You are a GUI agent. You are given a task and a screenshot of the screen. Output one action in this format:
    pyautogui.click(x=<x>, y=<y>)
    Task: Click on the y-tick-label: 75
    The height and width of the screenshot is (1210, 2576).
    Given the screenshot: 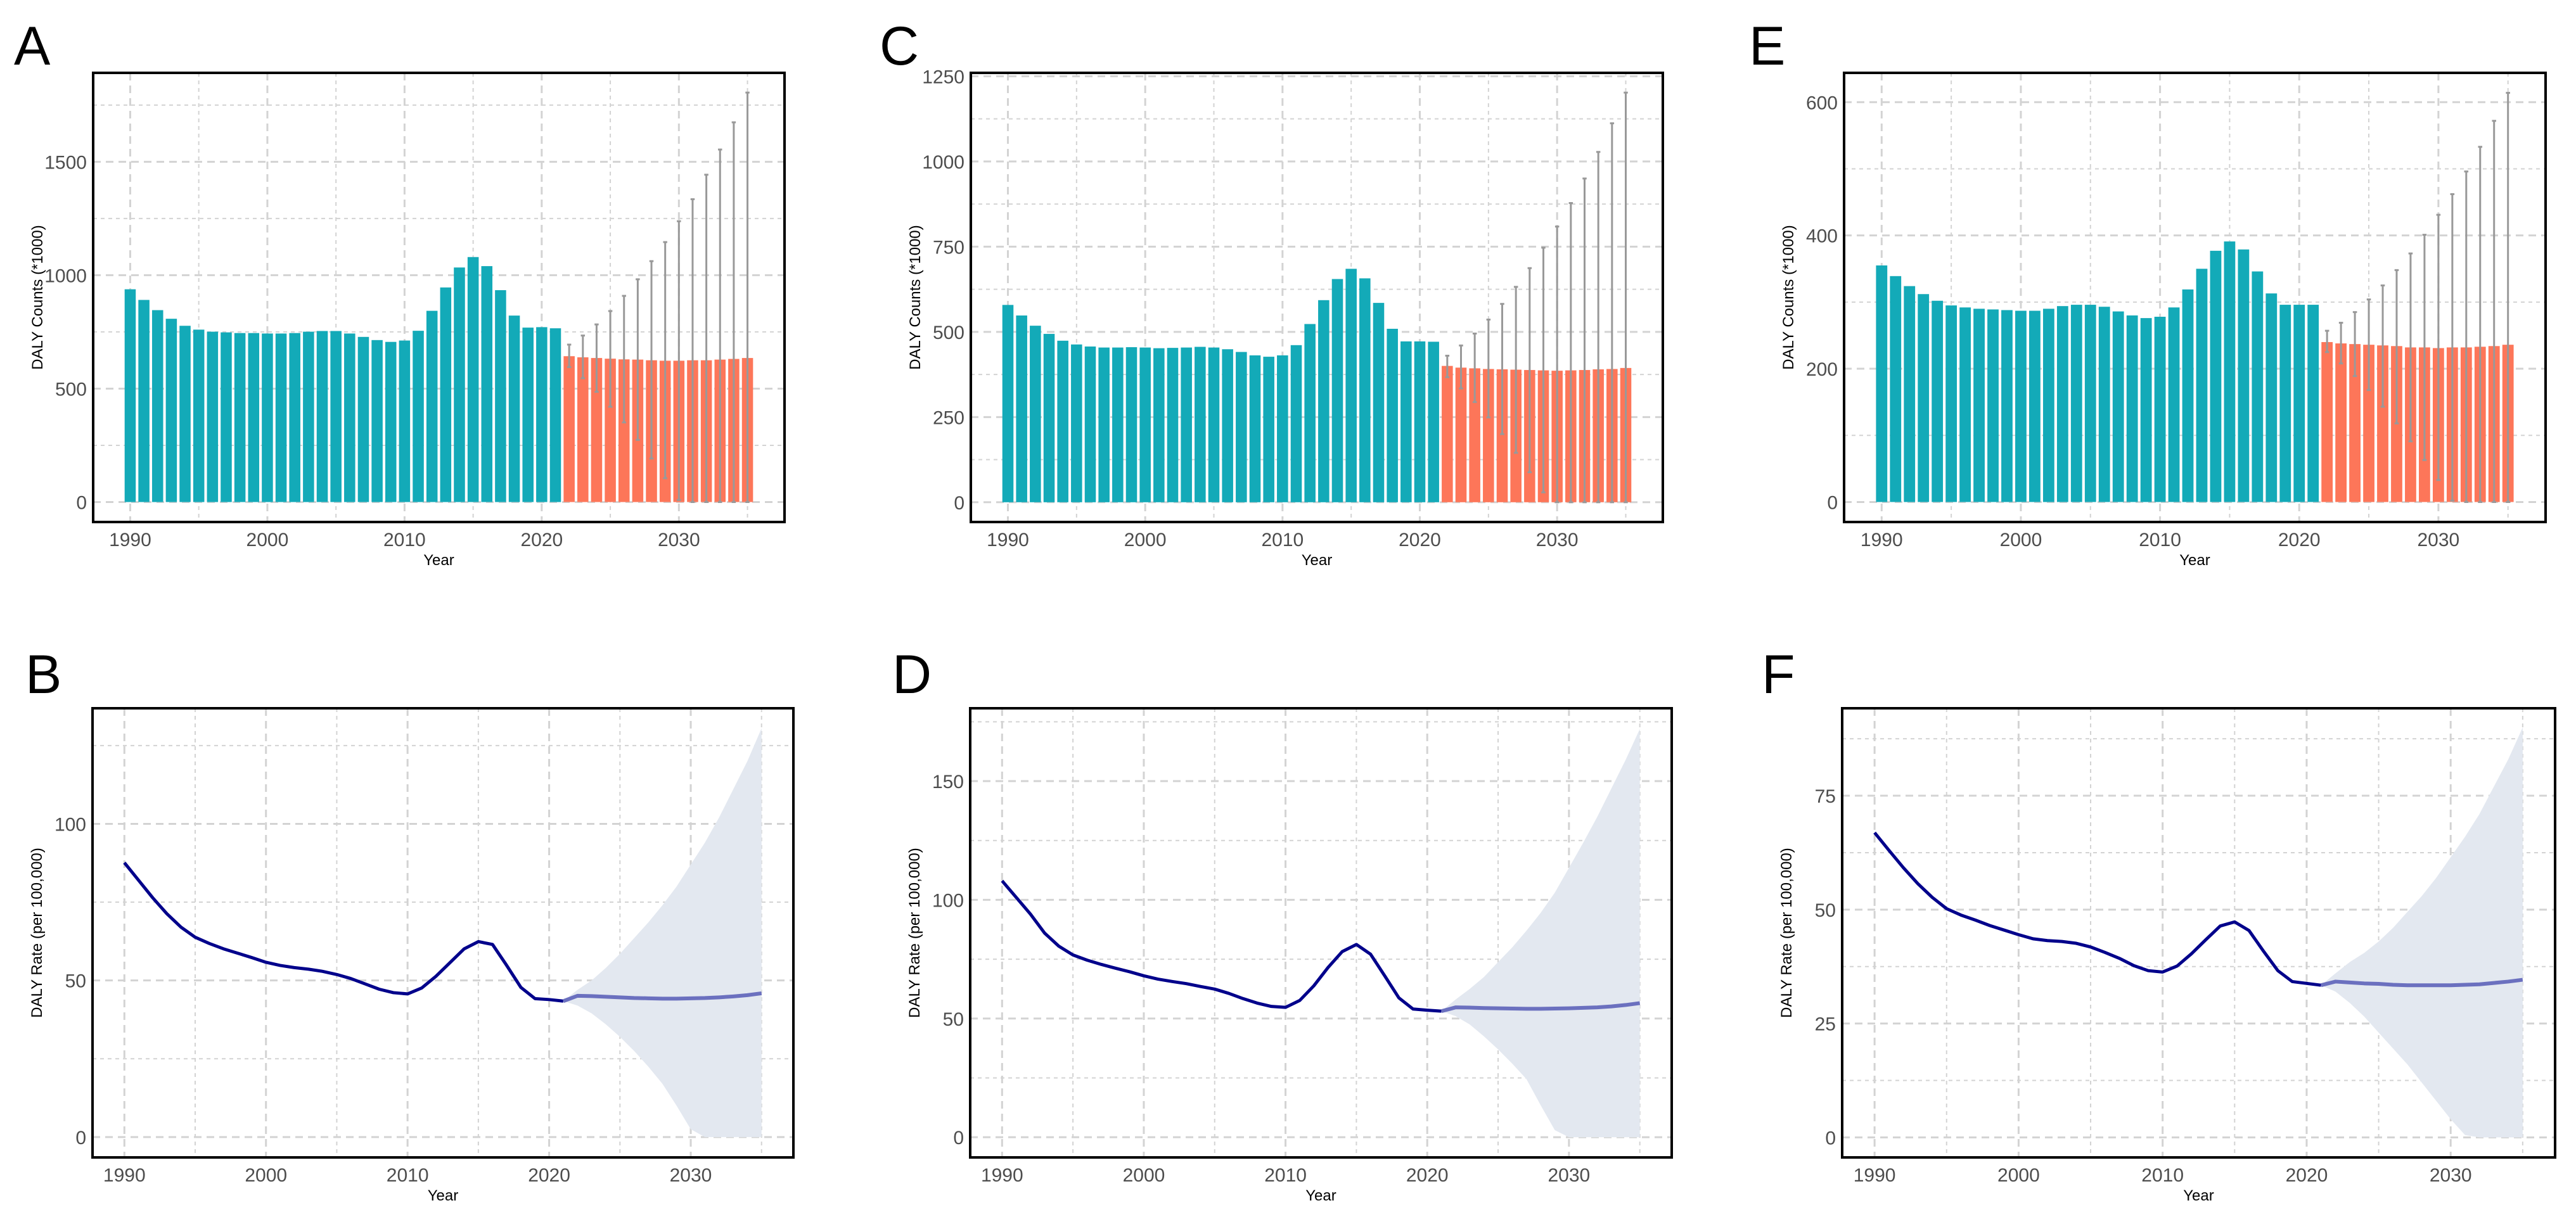 What is the action you would take?
    pyautogui.click(x=1825, y=796)
    